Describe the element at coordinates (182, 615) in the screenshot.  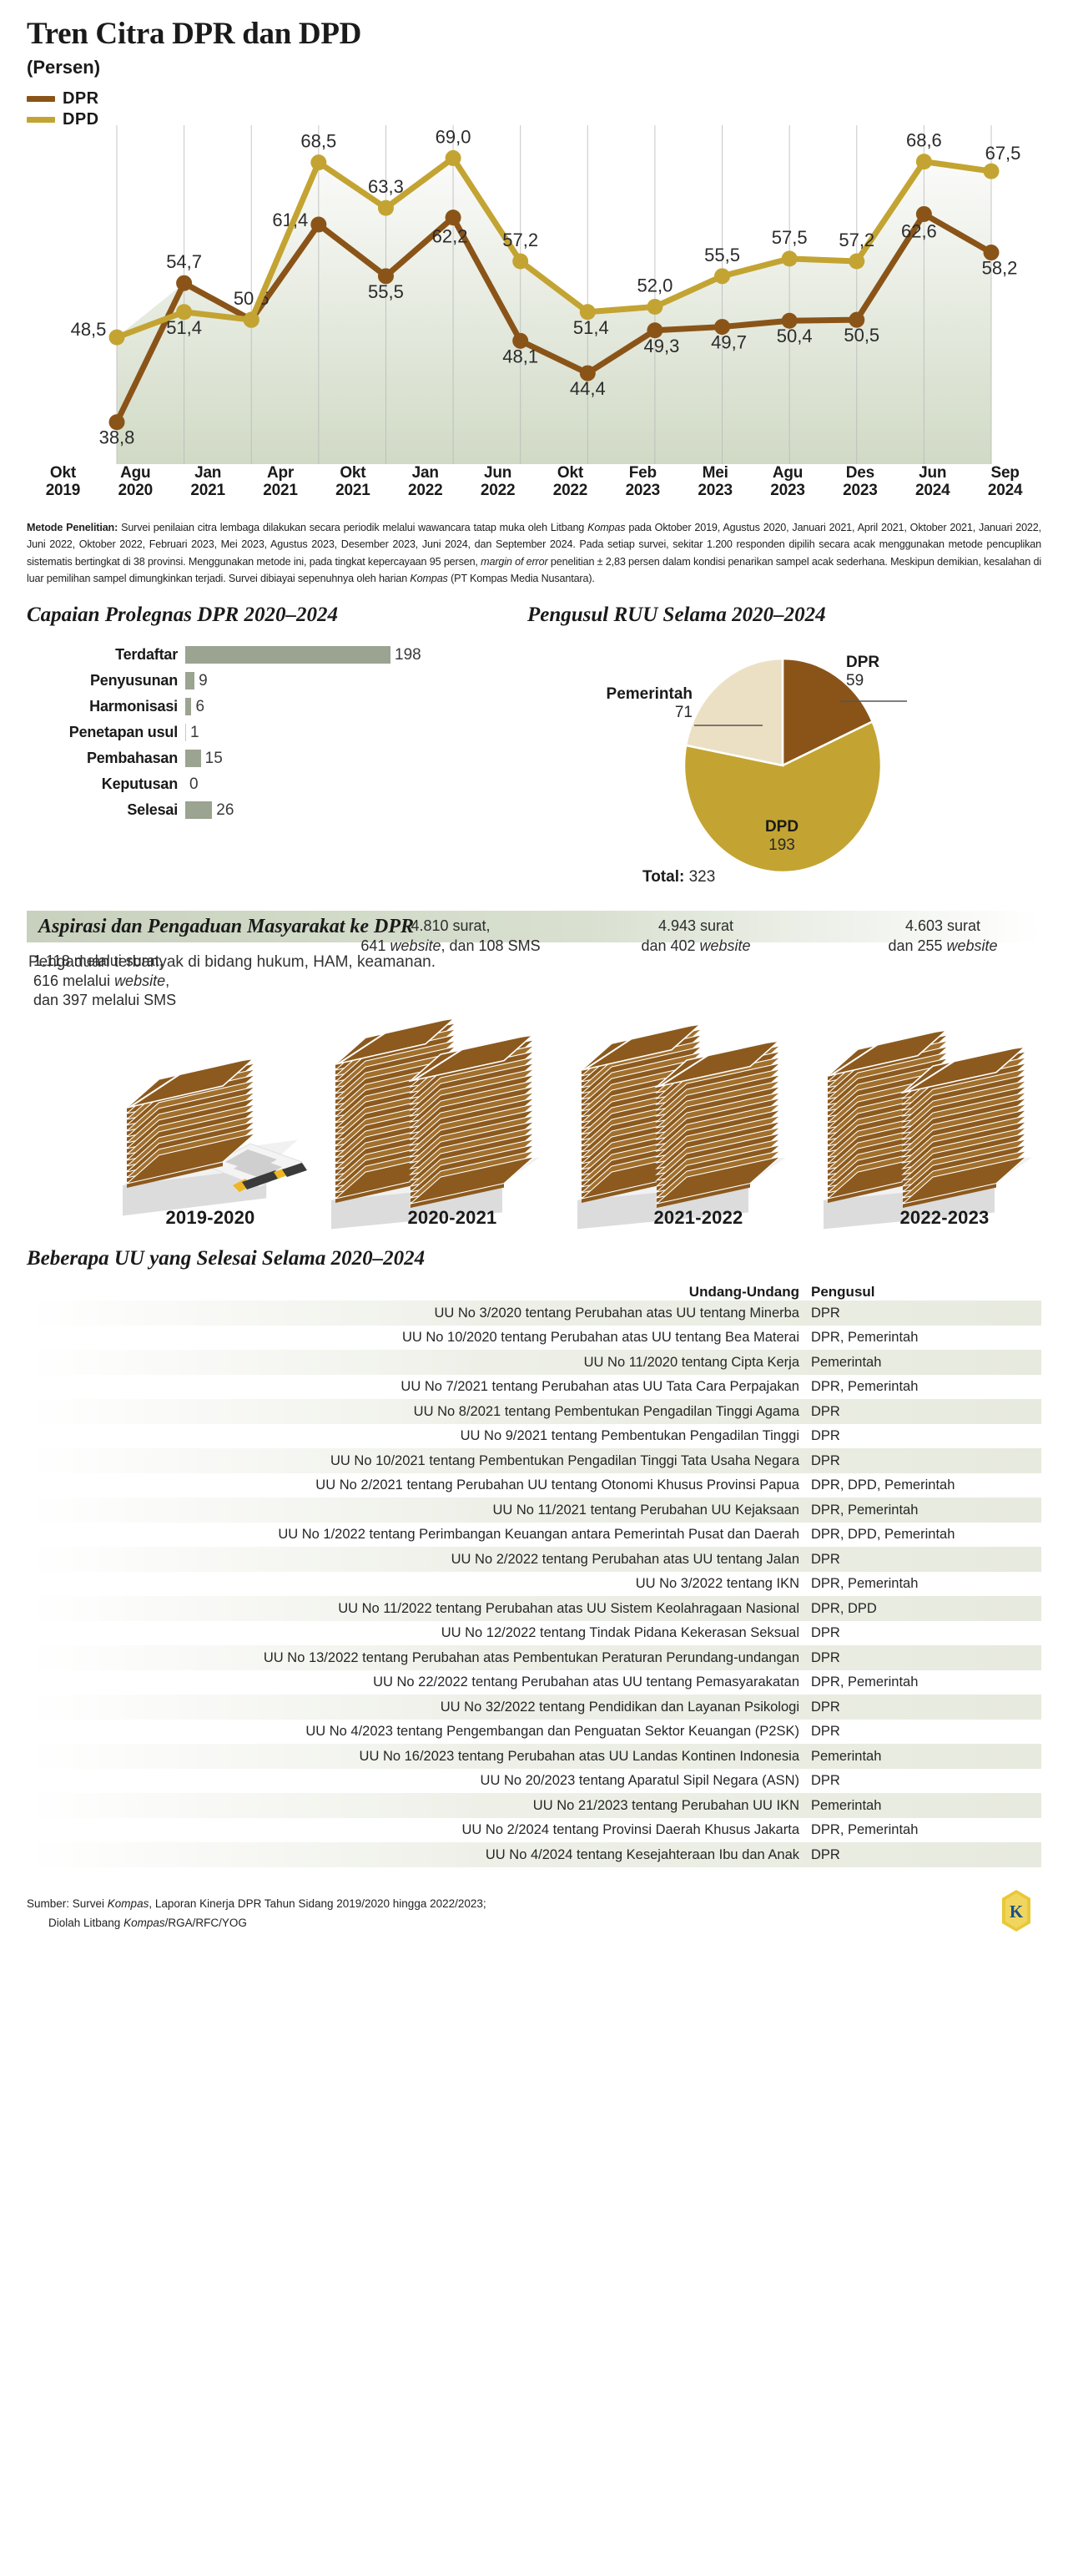
I see `prolegnas-title: Capaian Prolegnas DPR 2020–2024` at that location.